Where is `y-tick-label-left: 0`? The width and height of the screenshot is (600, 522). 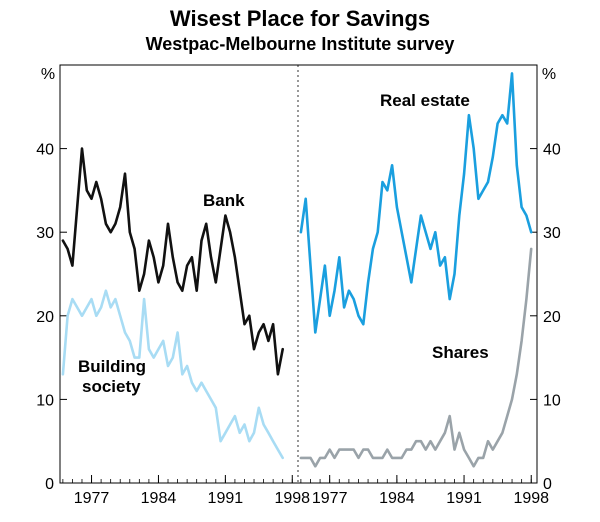 y-tick-label-left: 0 is located at coordinates (49, 484).